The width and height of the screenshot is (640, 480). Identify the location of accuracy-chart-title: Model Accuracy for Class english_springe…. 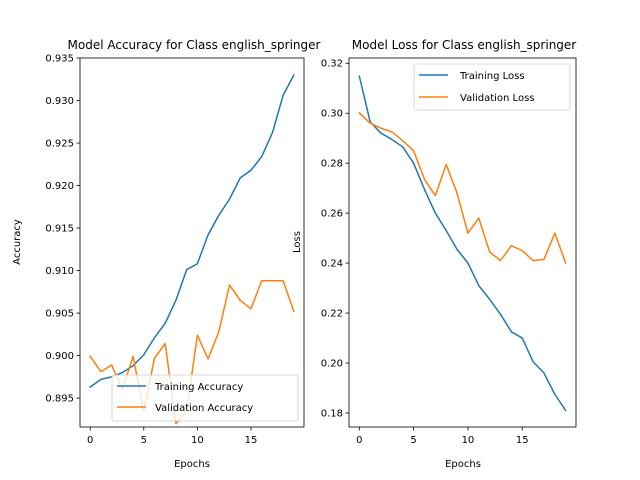
(194, 45).